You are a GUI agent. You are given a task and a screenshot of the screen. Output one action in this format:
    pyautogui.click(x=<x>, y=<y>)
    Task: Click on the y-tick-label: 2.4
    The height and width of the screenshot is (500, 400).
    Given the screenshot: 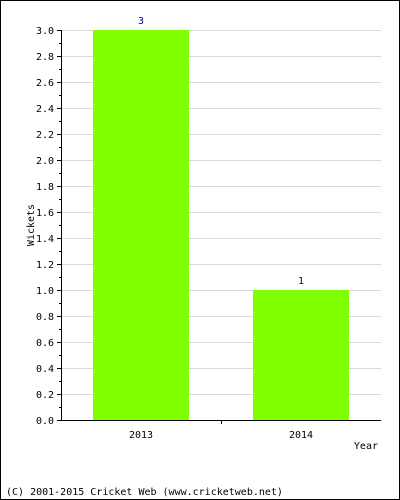 What is the action you would take?
    pyautogui.click(x=45, y=109)
    